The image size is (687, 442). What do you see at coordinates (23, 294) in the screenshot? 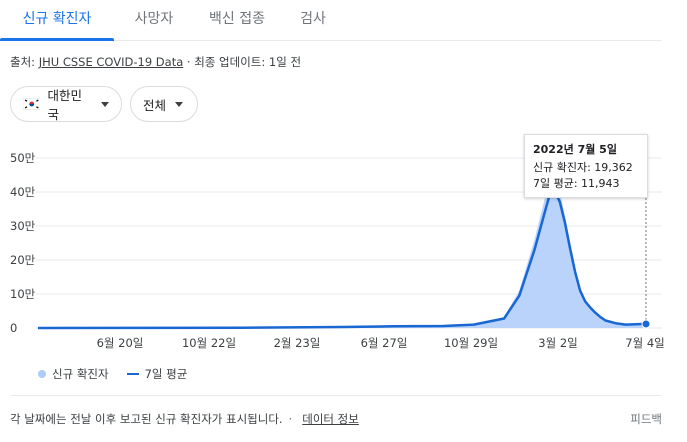
I see `y-tick-label: 10만` at bounding box center [23, 294].